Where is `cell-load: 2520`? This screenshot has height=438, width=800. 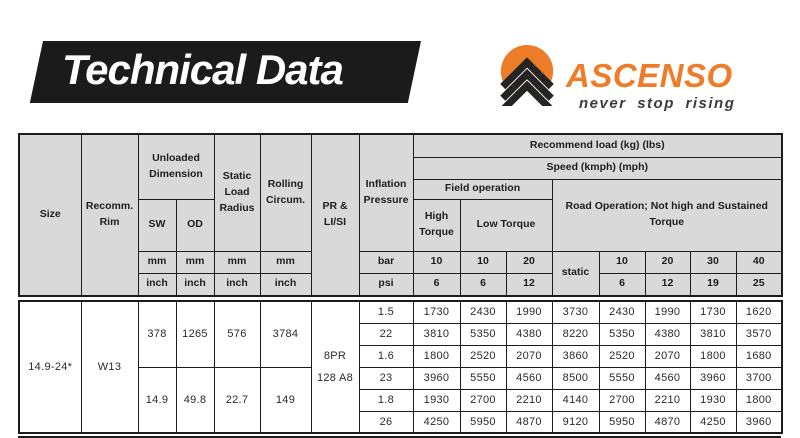
cell-load: 2520 is located at coordinates (622, 356).